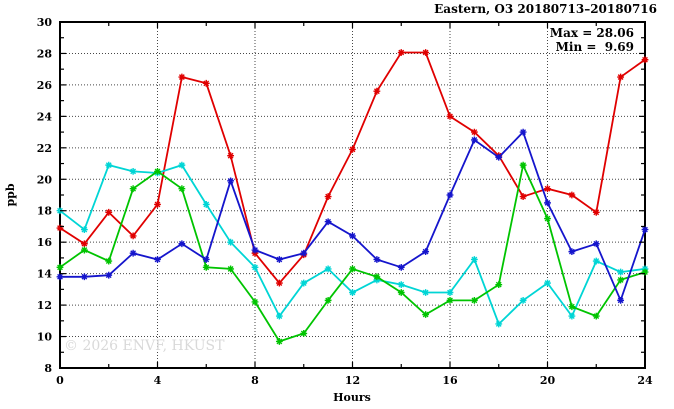 This screenshot has width=674, height=409. I want to click on ytick-label: 18, so click(45, 211).